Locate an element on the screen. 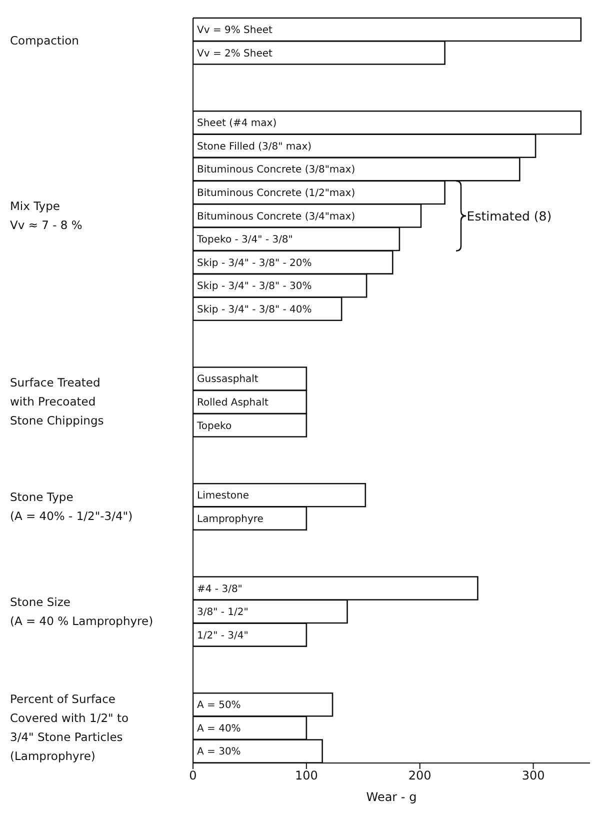  x-tick-label: 100 is located at coordinates (306, 775).